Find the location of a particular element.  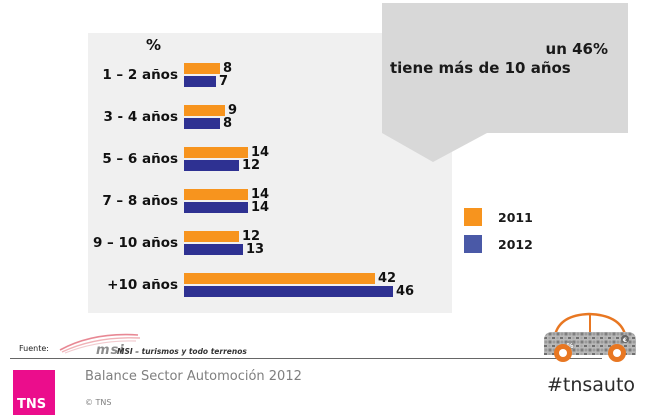

source-text: MSI – turismos y todo terrenos is located at coordinates (182, 351).